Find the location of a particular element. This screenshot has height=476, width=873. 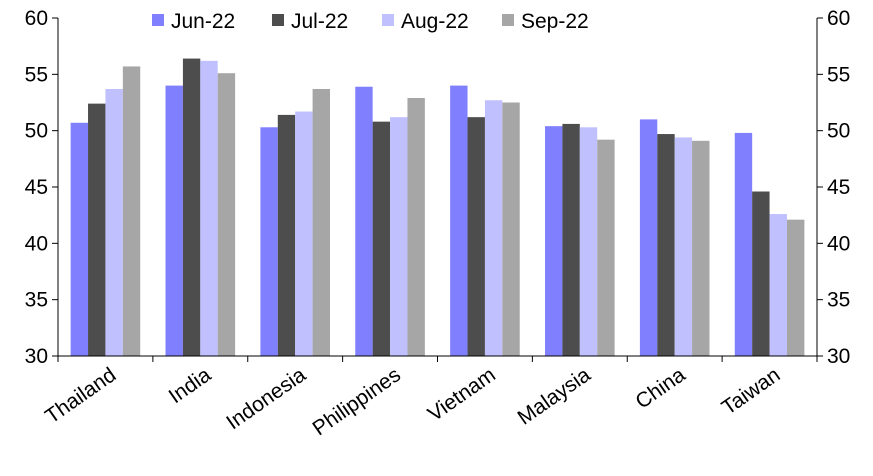

right-y-tick-label: 35 is located at coordinates (838, 300).